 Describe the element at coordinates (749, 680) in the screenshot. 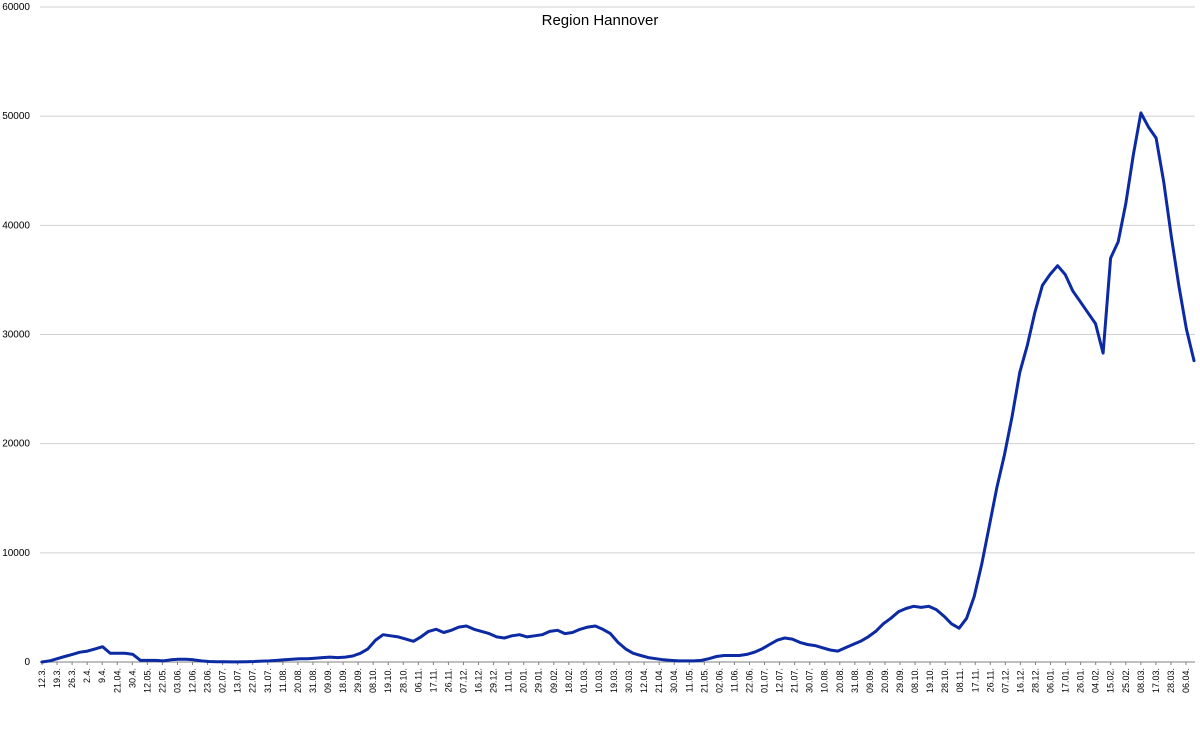

I see `x-tick-label: 22.06.` at that location.